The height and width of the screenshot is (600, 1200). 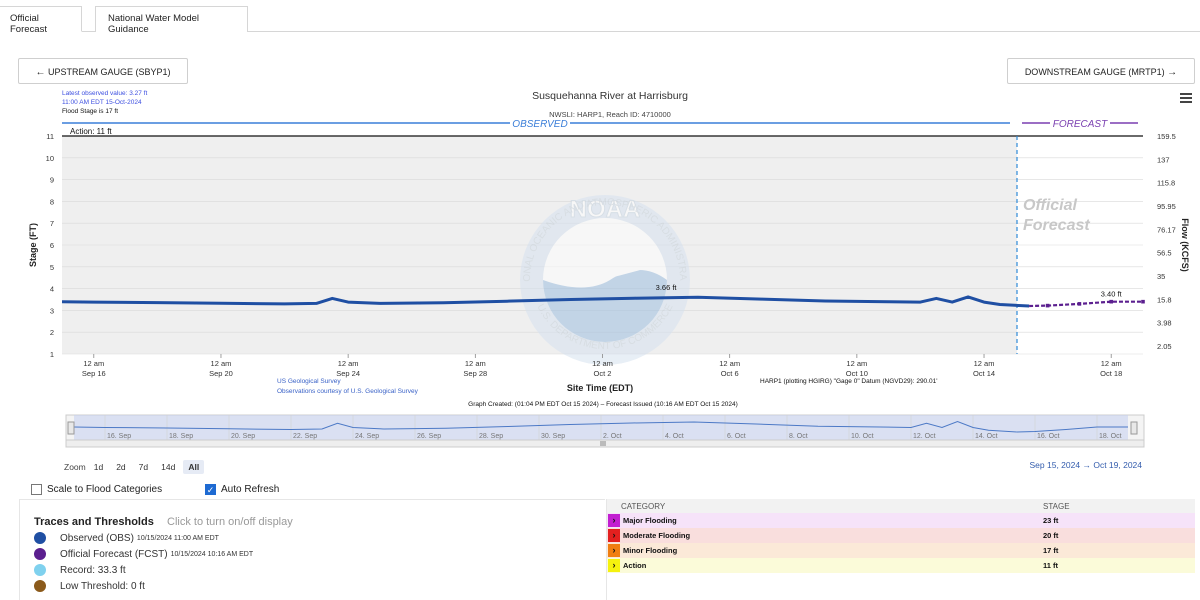 I want to click on scrollbar-grip, so click(x=603, y=443).